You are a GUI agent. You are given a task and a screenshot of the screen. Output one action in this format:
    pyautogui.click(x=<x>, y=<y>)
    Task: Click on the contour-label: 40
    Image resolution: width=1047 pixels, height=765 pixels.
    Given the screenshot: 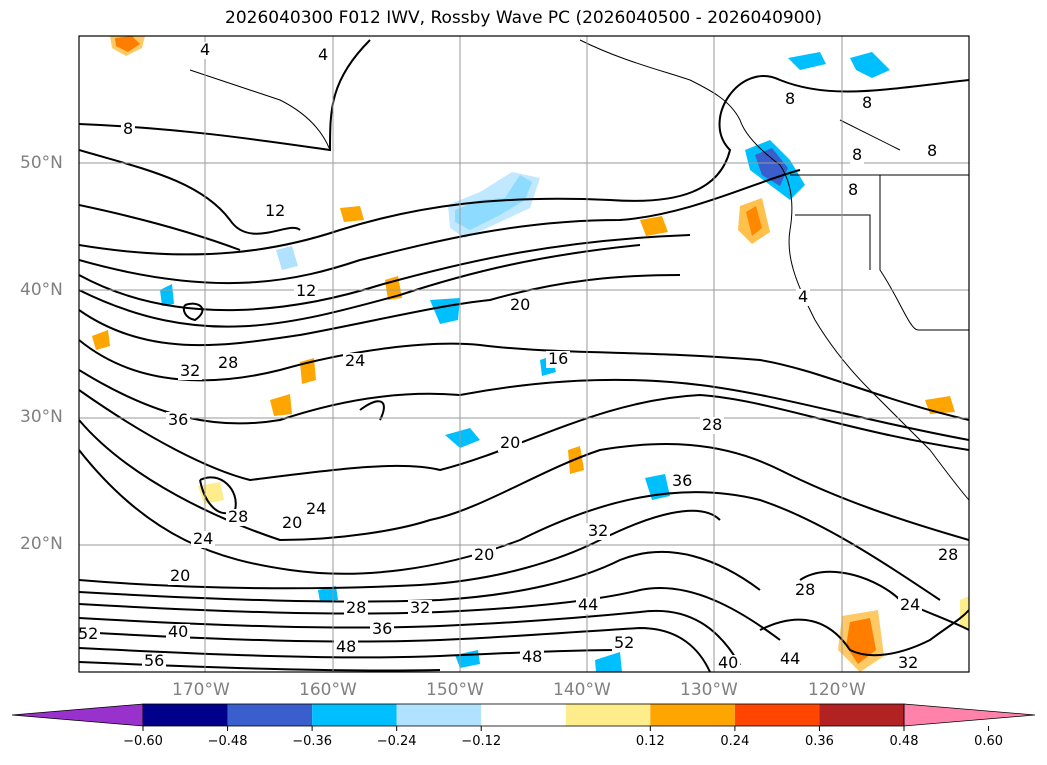 What is the action you would take?
    pyautogui.click(x=178, y=631)
    